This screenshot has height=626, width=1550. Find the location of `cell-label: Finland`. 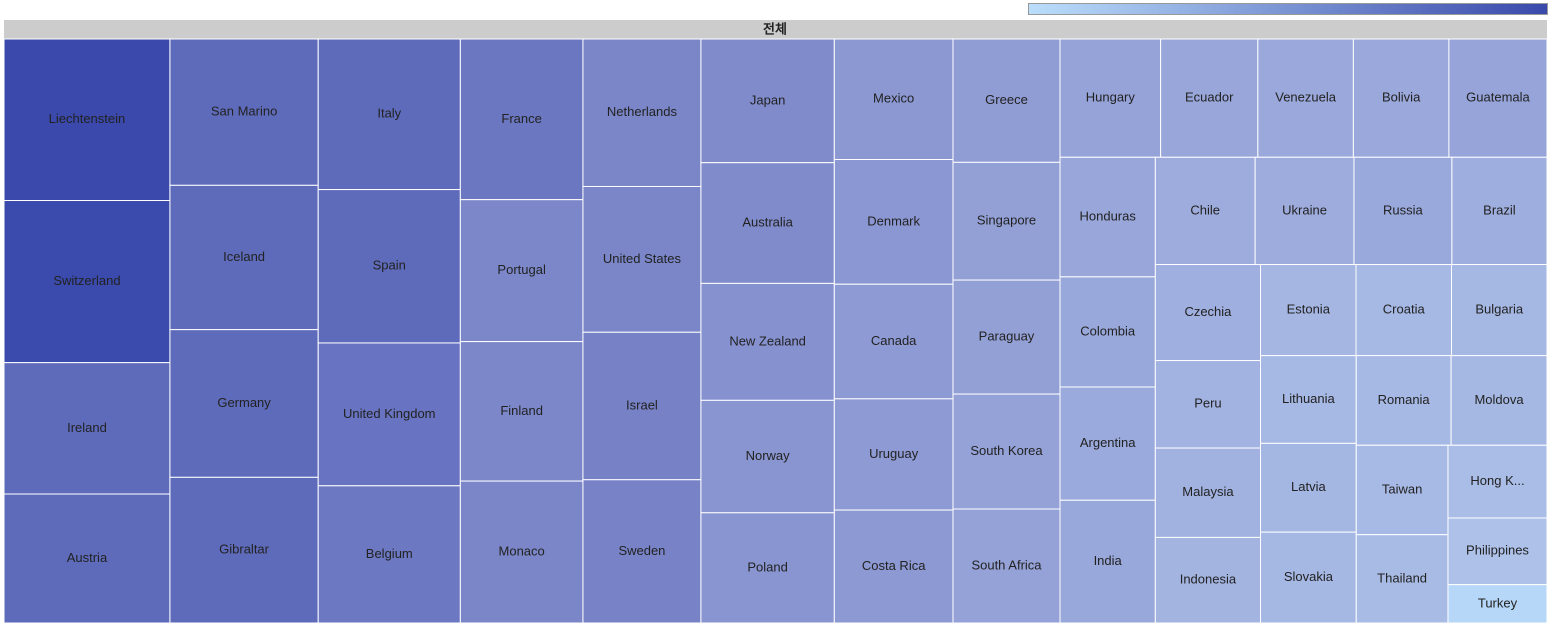

cell-label: Finland is located at coordinates (521, 410).